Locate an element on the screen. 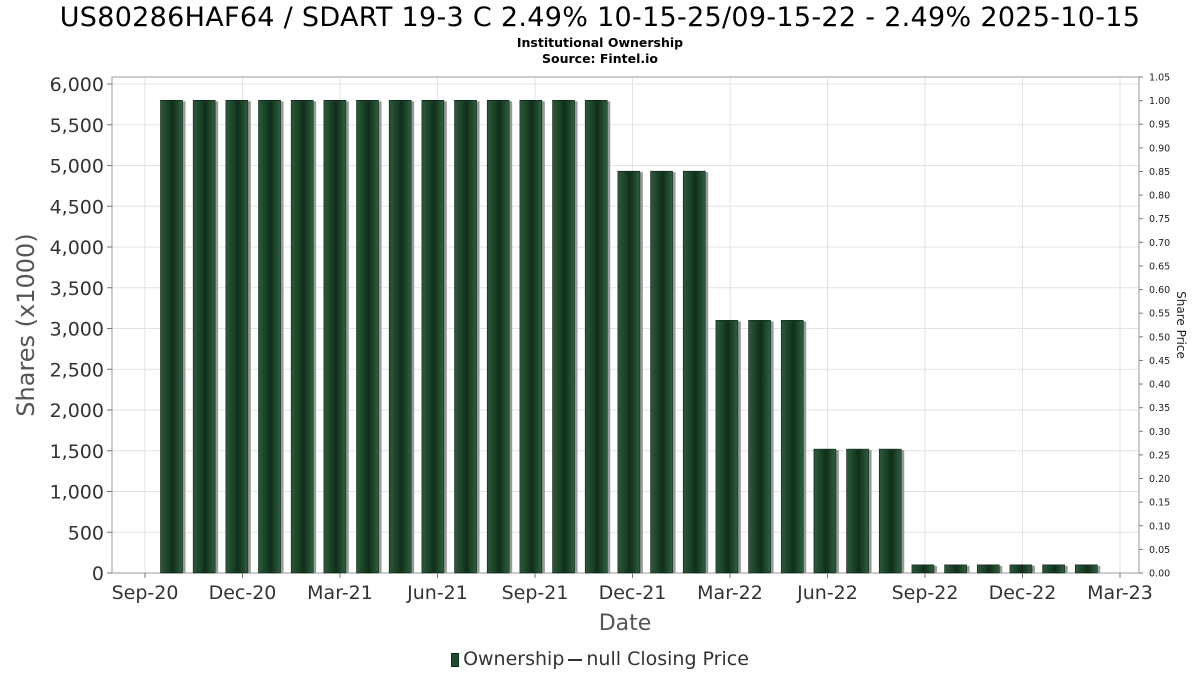 This screenshot has width=1200, height=675. legend-price-label: null Closing Price is located at coordinates (667, 659).